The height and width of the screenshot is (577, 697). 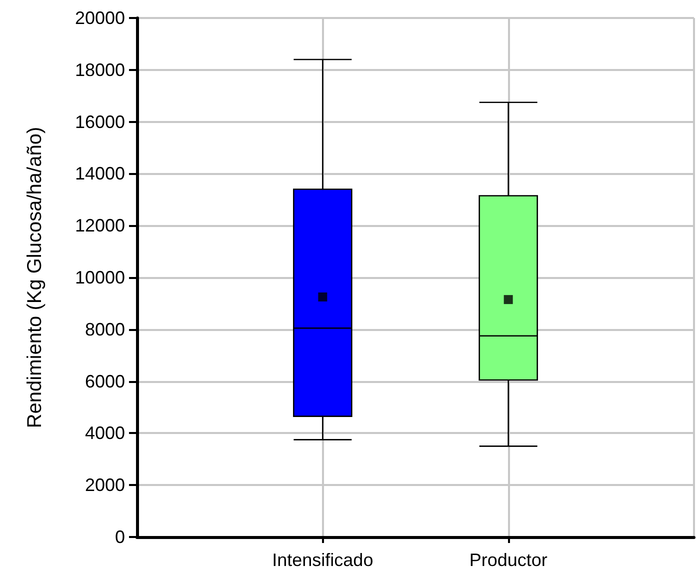 What do you see at coordinates (99, 70) in the screenshot?
I see `y-tick-label: 18000` at bounding box center [99, 70].